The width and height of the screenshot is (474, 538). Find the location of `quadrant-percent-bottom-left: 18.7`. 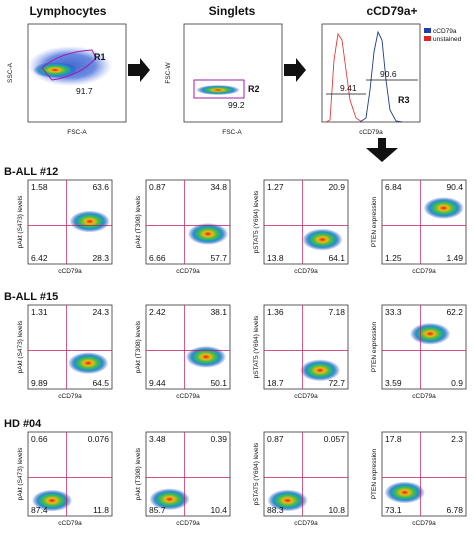

quadrant-percent-bottom-left: 18.7 is located at coordinates (275, 383).